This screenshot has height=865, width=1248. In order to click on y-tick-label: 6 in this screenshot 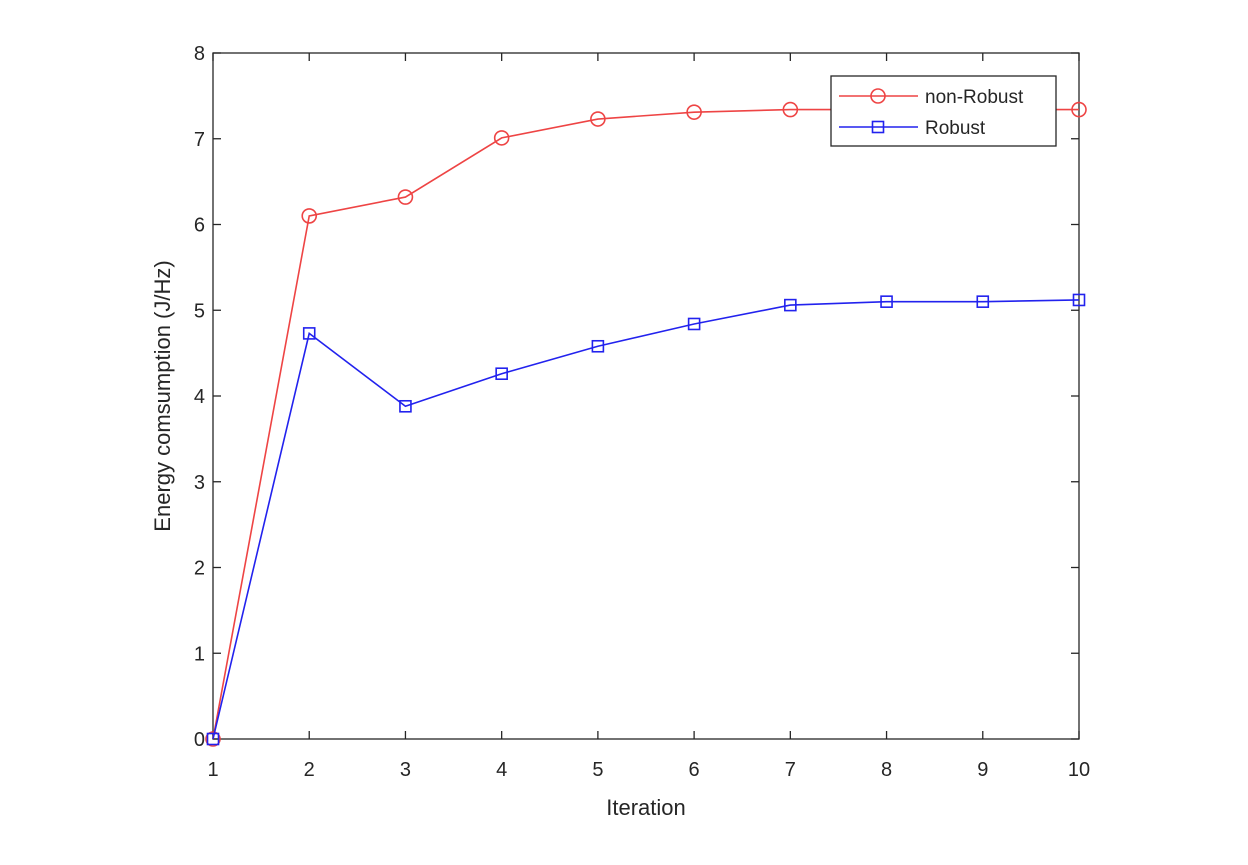, I will do `click(199, 226)`.